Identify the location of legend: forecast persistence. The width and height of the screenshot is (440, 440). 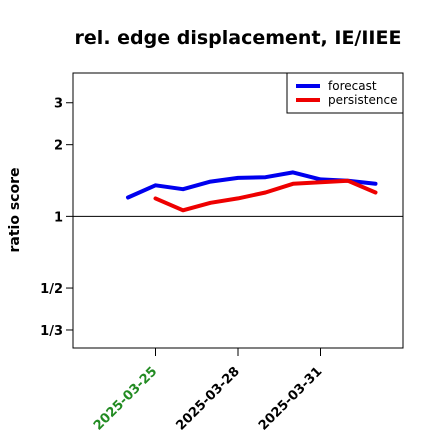
(345, 93).